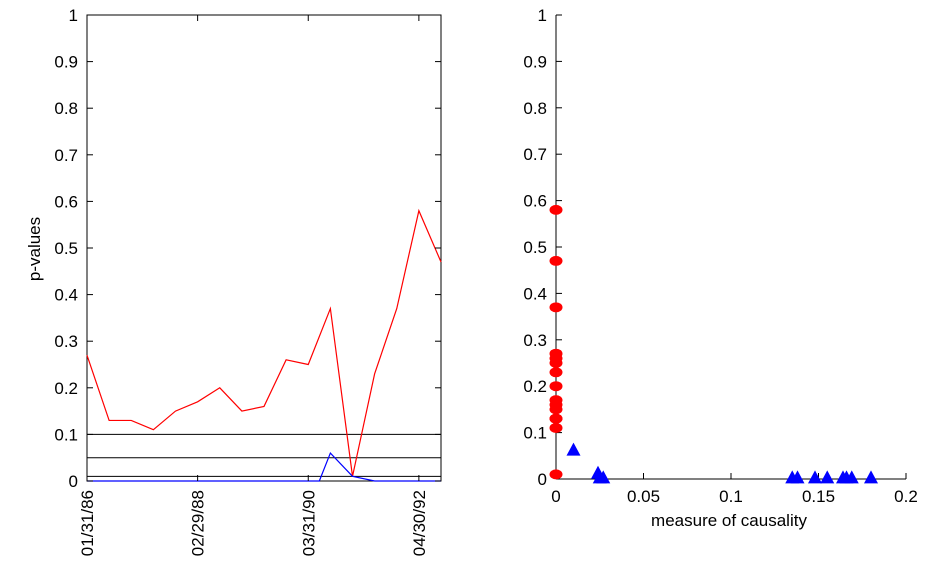 The height and width of the screenshot is (572, 928). What do you see at coordinates (555, 496) in the screenshot?
I see `right-xtick-label: 0` at bounding box center [555, 496].